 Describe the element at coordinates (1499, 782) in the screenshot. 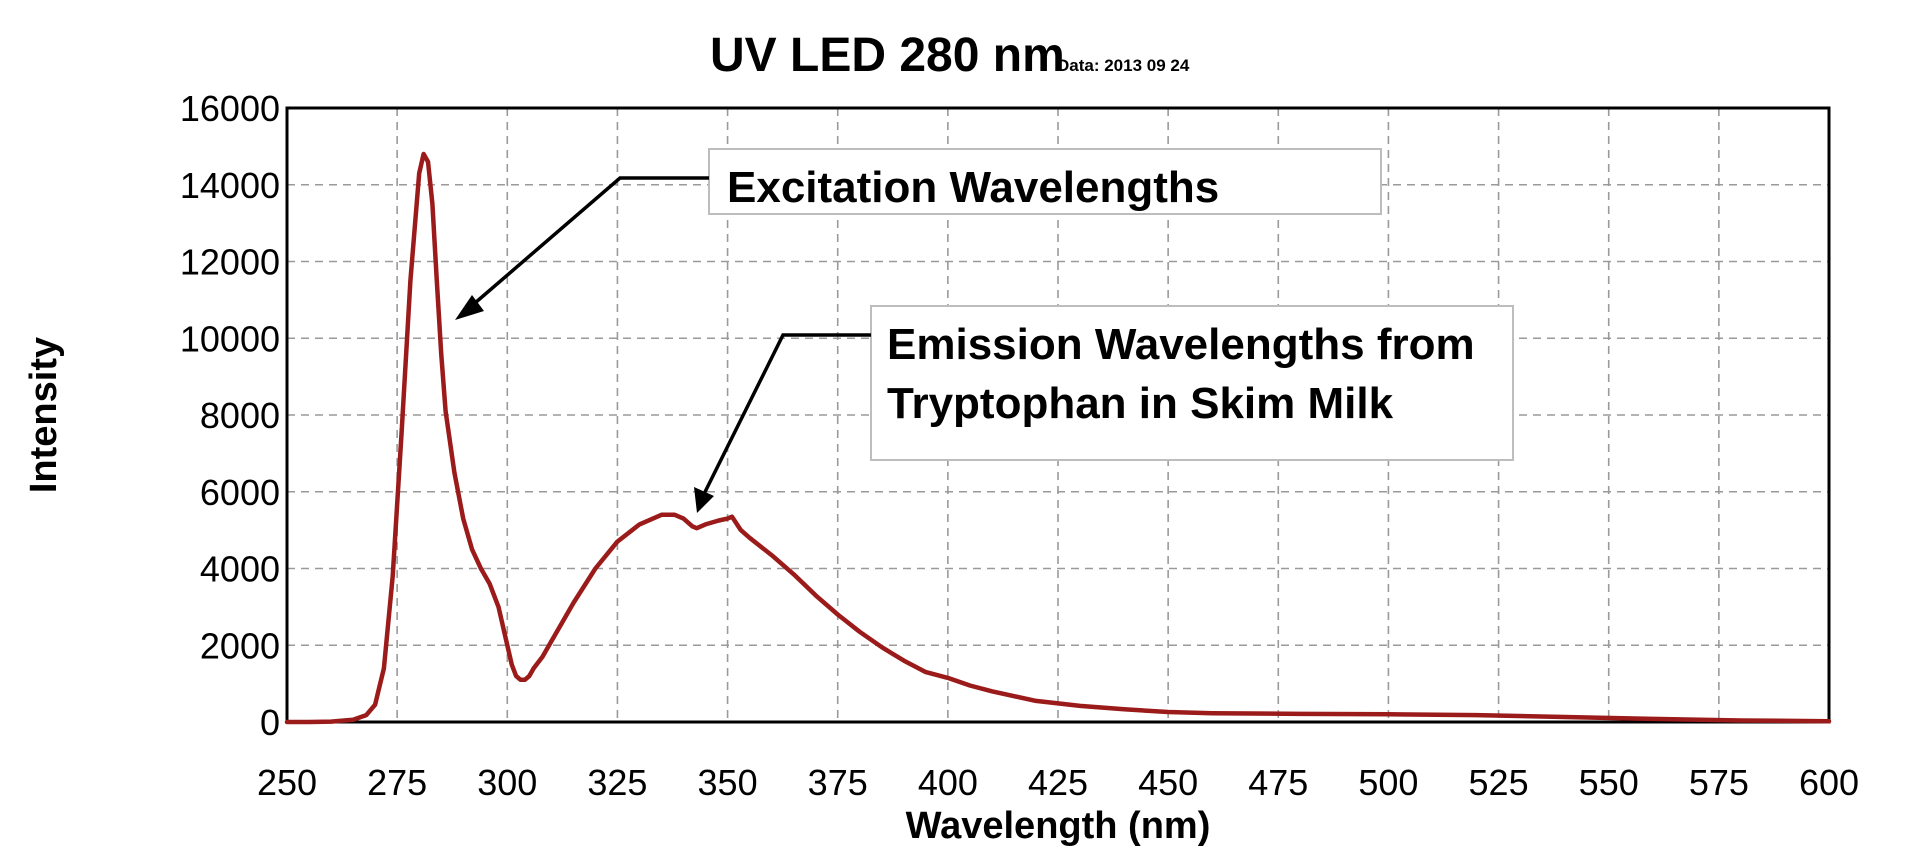

I see `x-tick-label-525: 525` at that location.